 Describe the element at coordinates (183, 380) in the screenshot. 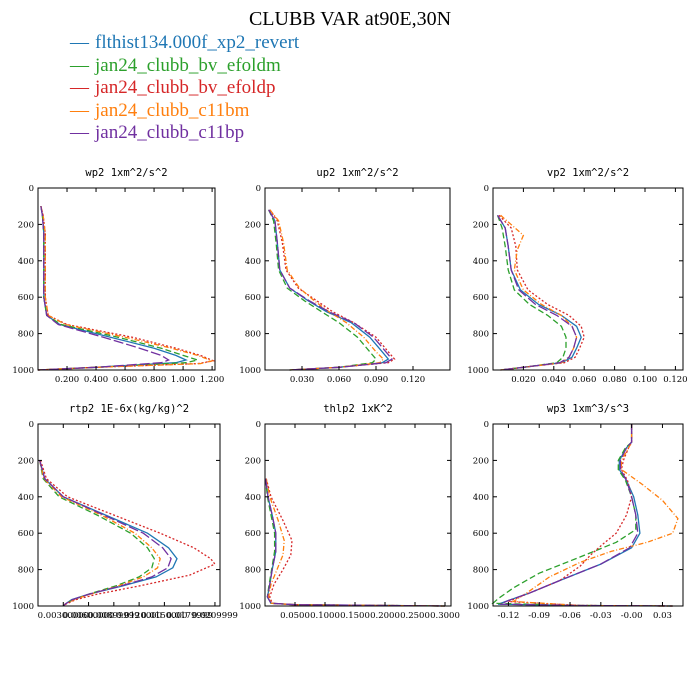

I see `x-tick-label: 1.000` at that location.